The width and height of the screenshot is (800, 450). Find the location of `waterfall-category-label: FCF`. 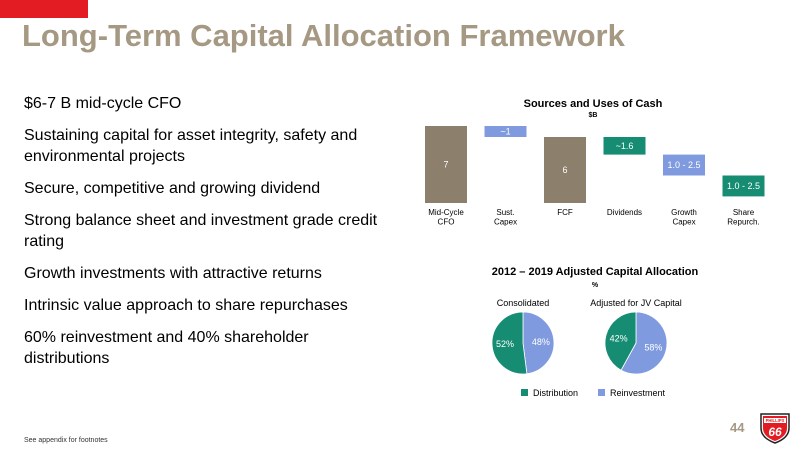

waterfall-category-label: FCF is located at coordinates (565, 212).